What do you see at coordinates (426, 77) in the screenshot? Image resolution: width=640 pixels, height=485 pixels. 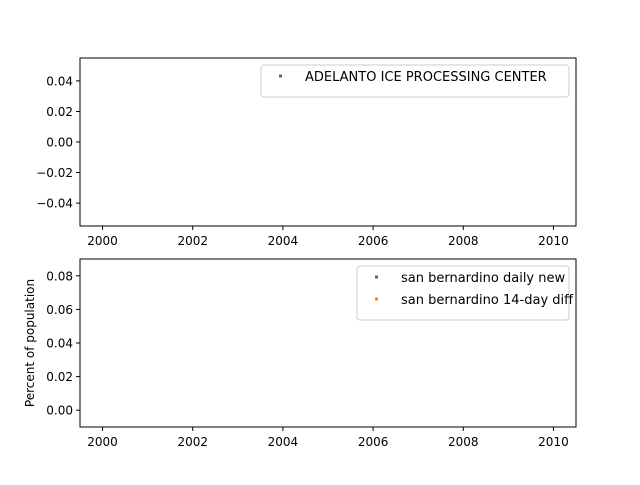 I see `legend-label: ADELANTO ICE PROCESSING CENTER` at bounding box center [426, 77].